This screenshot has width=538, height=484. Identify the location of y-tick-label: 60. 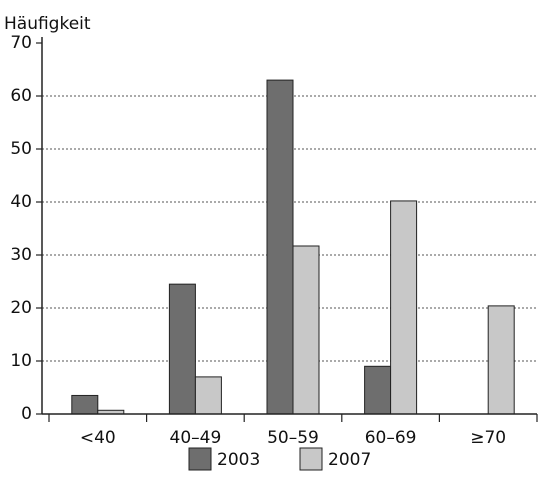
(21, 96).